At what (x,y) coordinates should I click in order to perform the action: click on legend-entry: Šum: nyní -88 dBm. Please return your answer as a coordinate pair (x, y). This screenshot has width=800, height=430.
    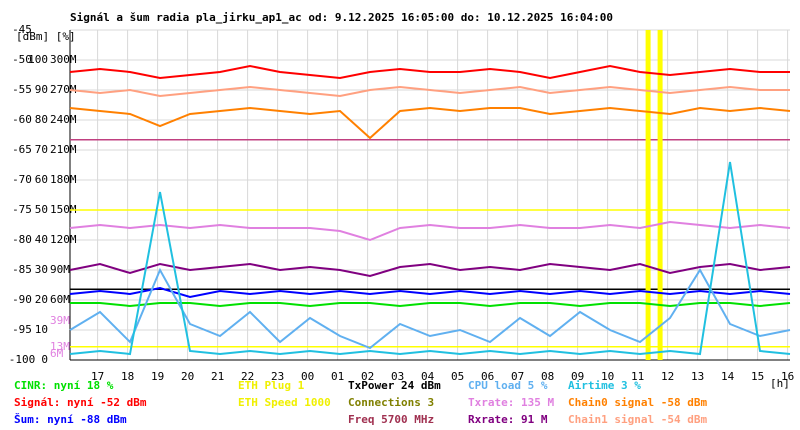
    Looking at the image, I should click on (70, 419).